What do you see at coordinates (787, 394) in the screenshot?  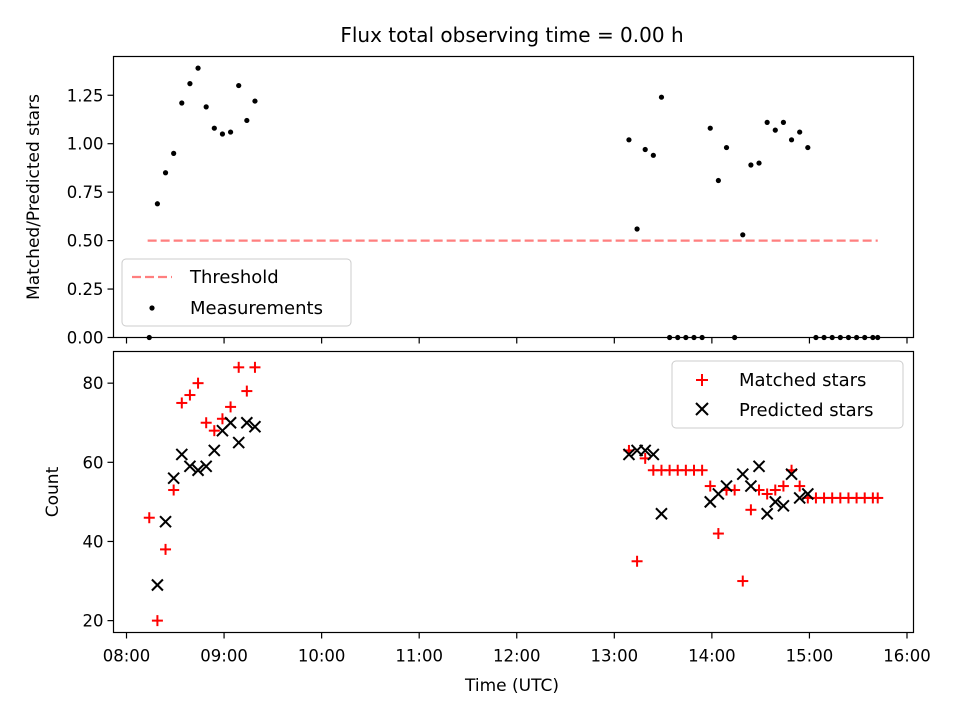 I see `count-legend: Matched stars Predicted stars` at bounding box center [787, 394].